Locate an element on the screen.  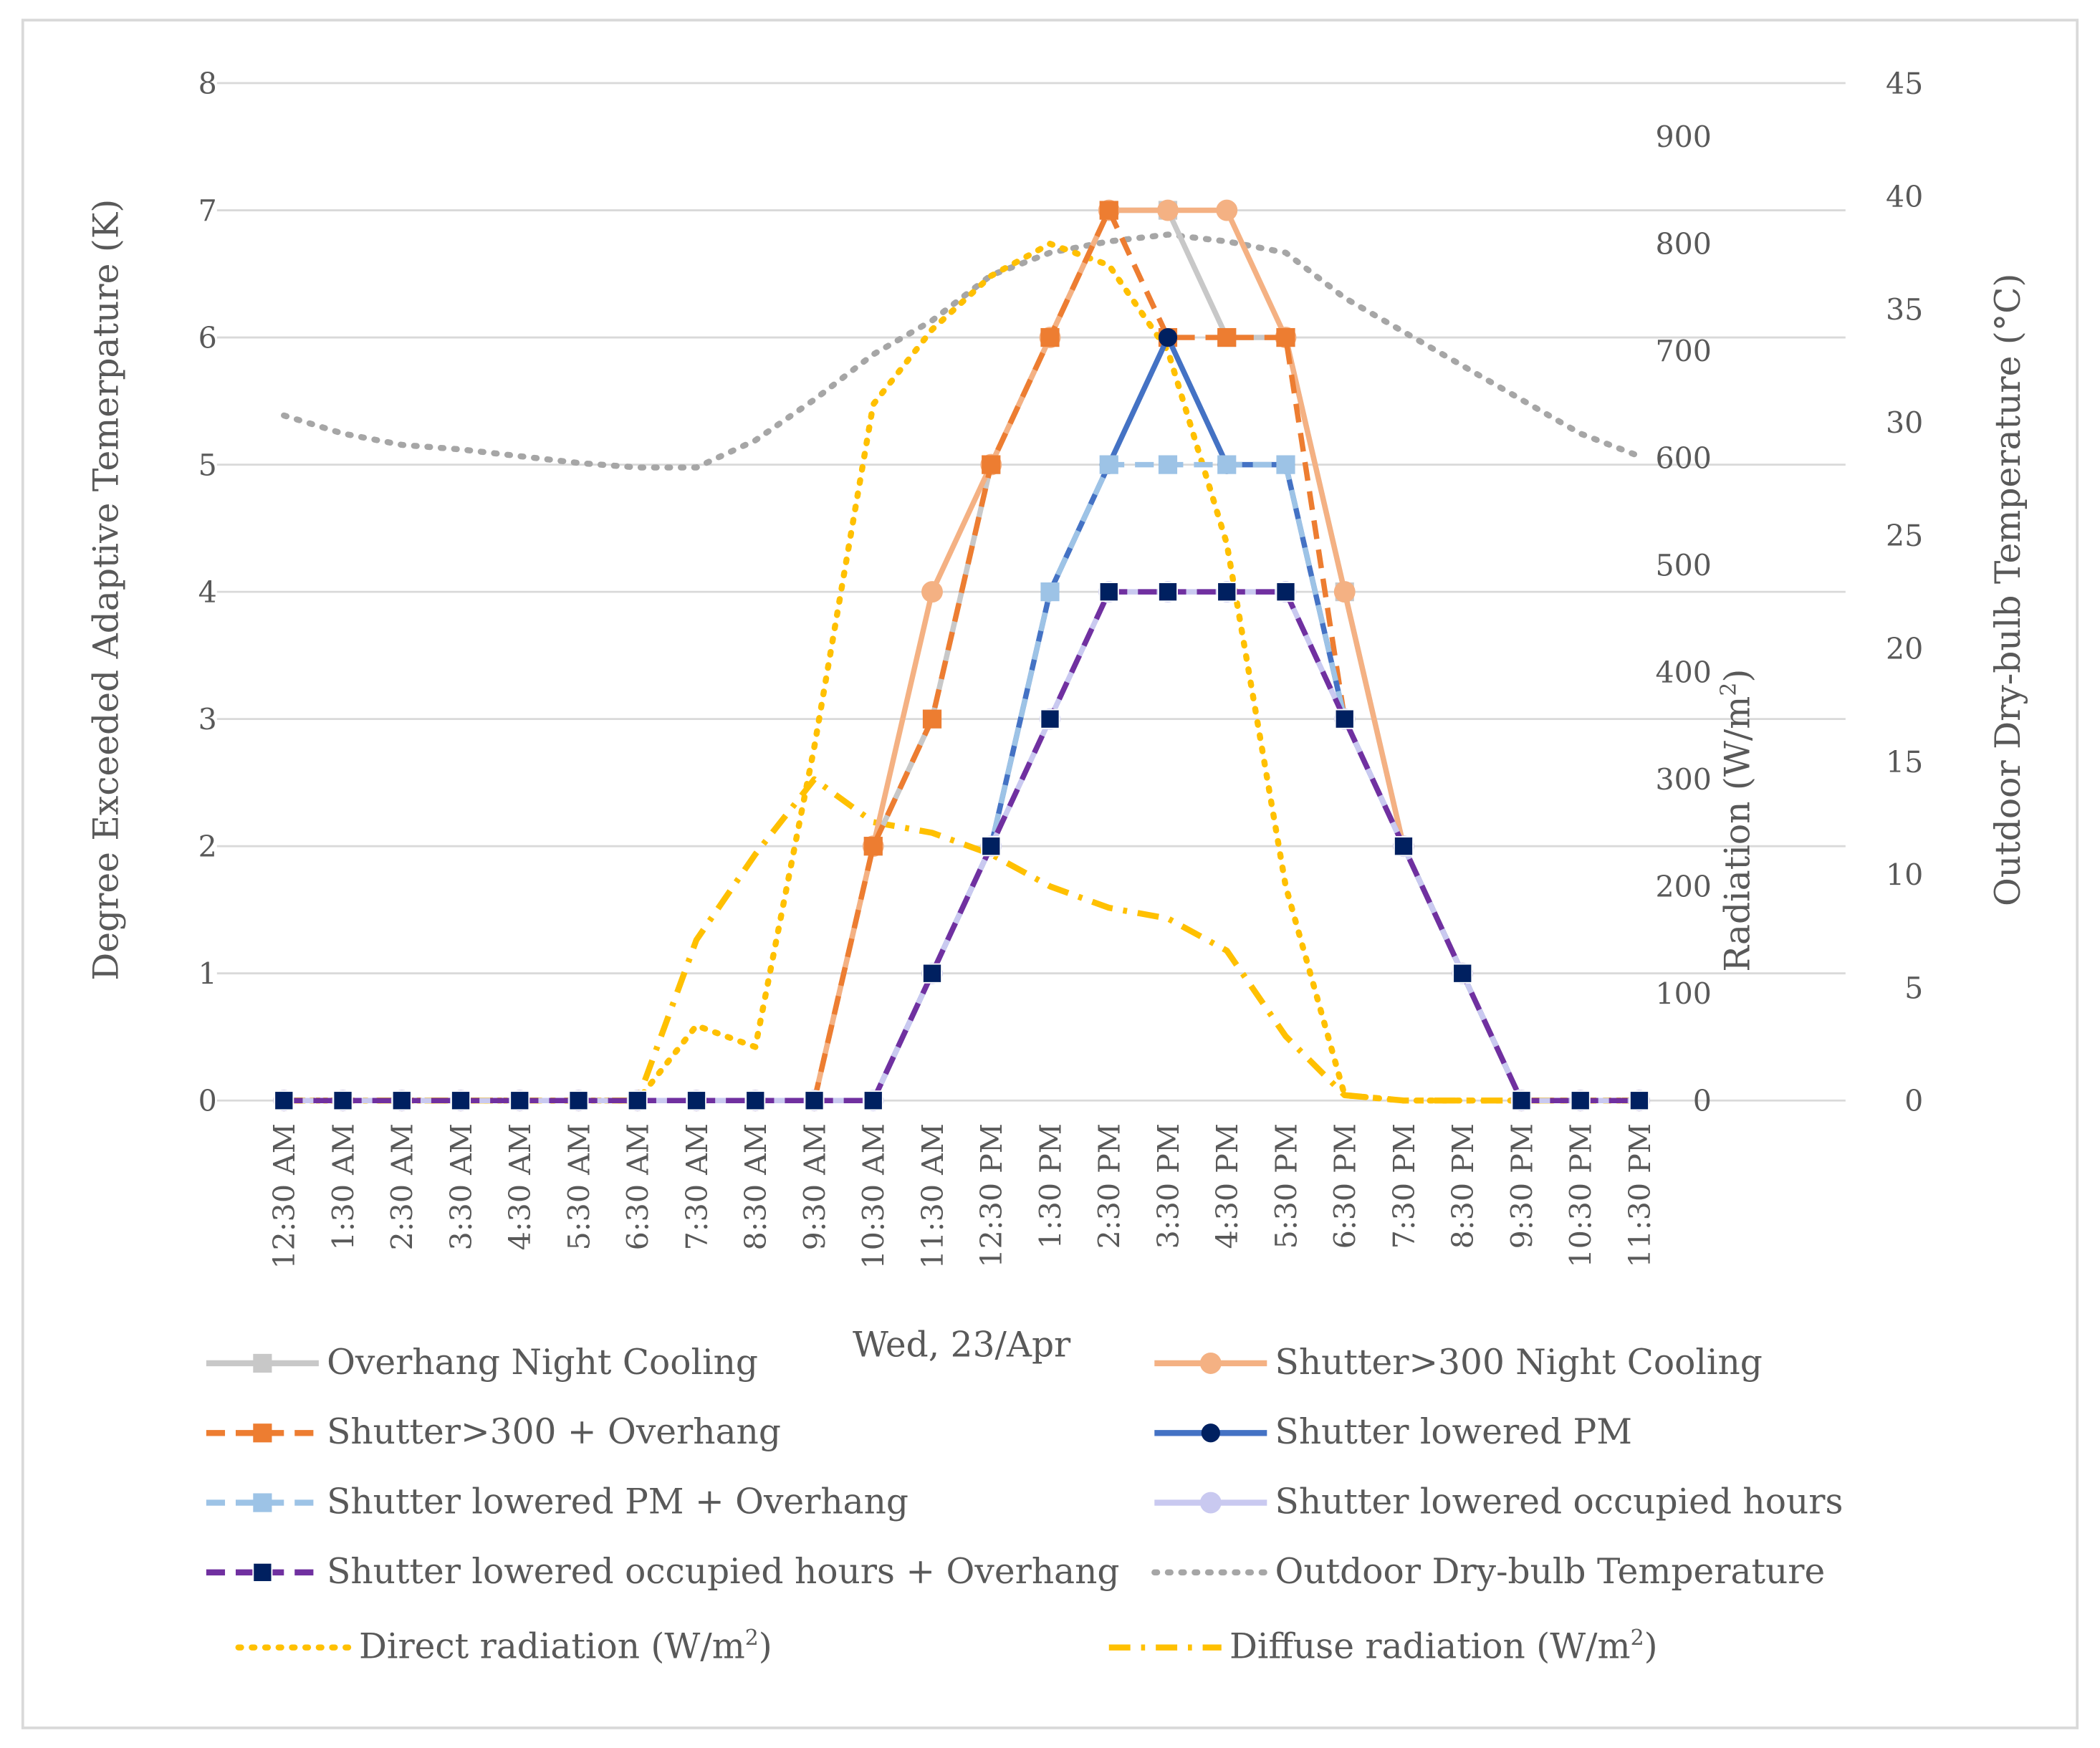
legend-label: Shutter>300 Night Cooling is located at coordinates (1519, 1363).